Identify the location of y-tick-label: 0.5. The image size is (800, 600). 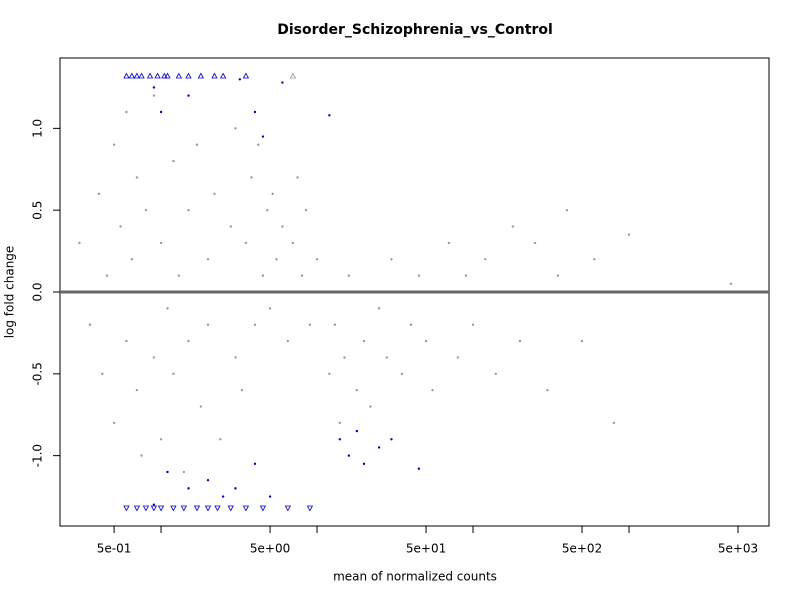
(38, 210).